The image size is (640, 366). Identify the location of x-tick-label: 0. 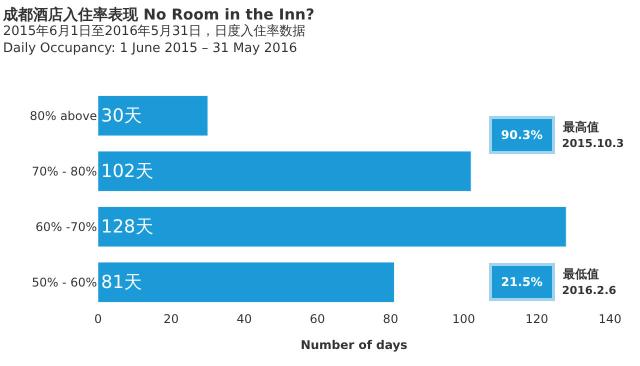
(98, 319).